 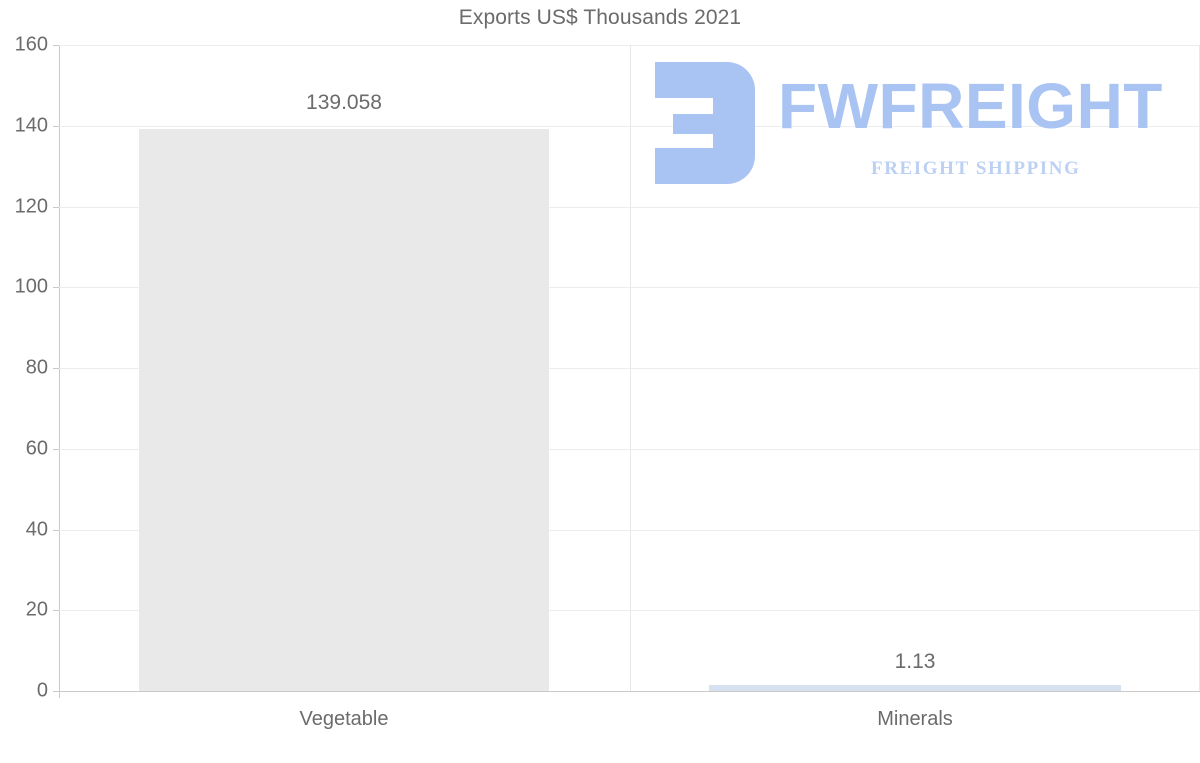 I want to click on y-tick-label-140: 140, so click(x=31, y=125).